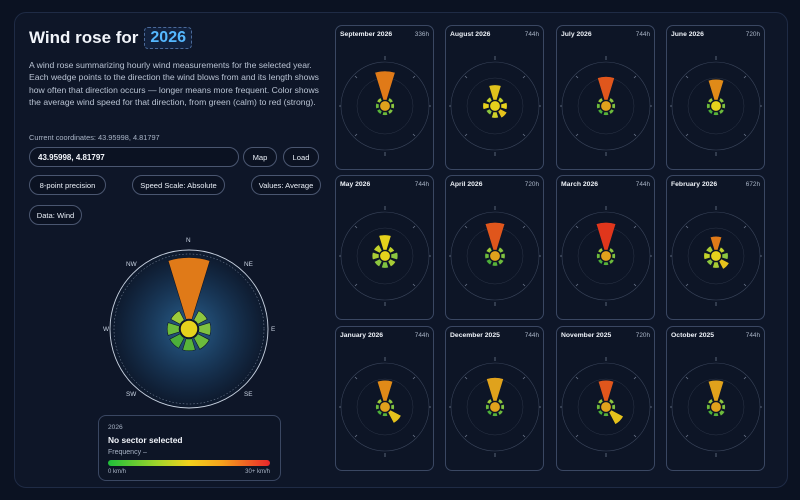 The image size is (800, 500). I want to click on main-rose-sector-e, so click(205, 329).